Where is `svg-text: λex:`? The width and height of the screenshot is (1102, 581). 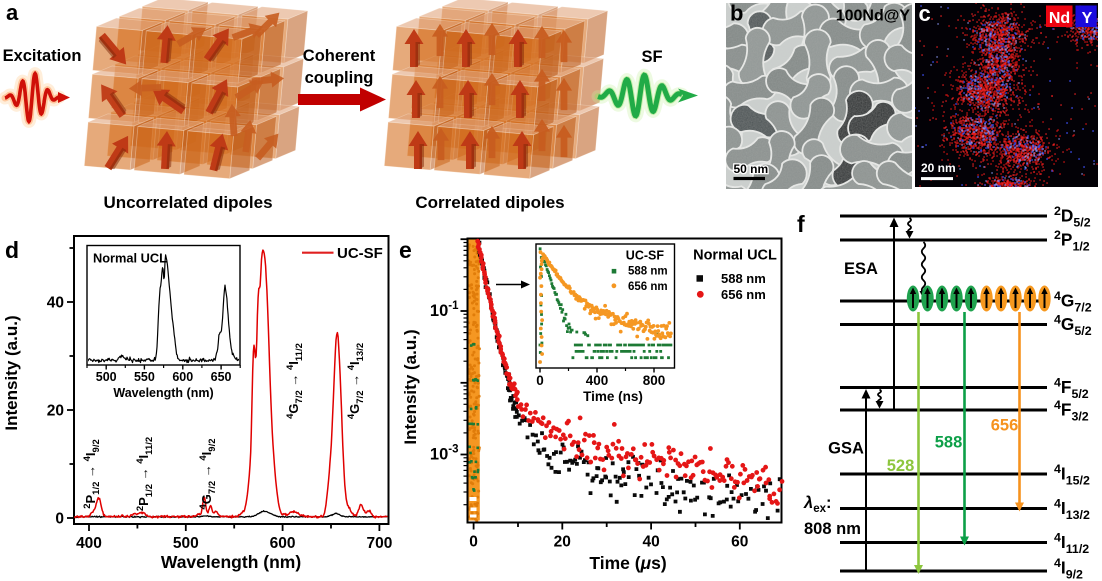 svg-text: λex: is located at coordinates (817, 504).